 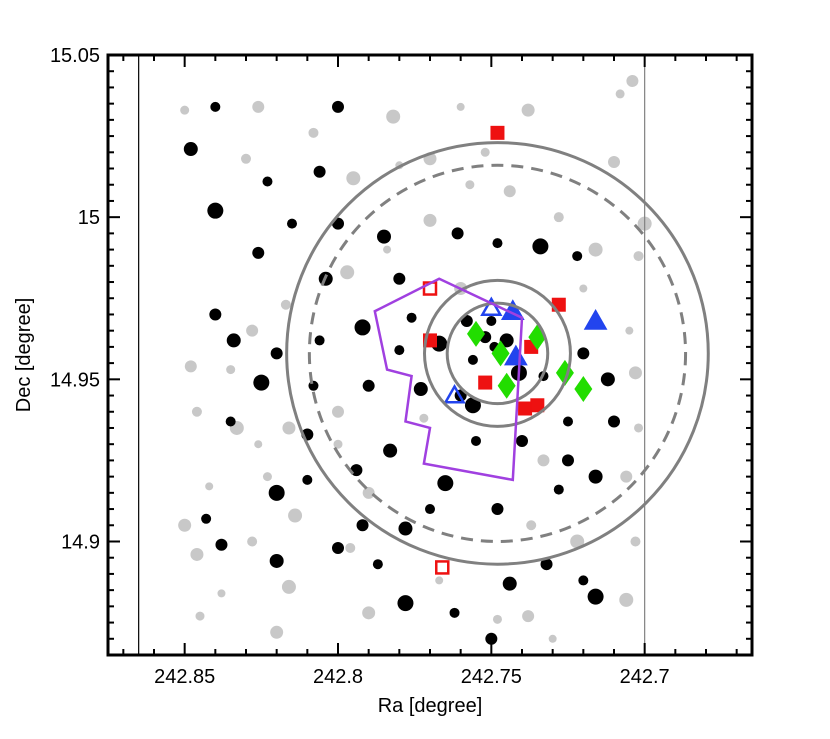 What do you see at coordinates (89, 218) in the screenshot?
I see `y-tick-label: 15` at bounding box center [89, 218].